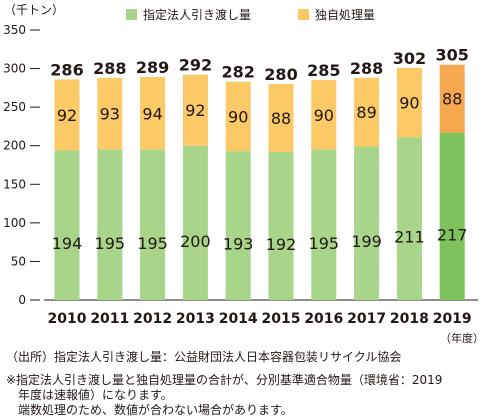 The height and width of the screenshot is (420, 492). I want to click on x-tick-label: 2015, so click(281, 319).